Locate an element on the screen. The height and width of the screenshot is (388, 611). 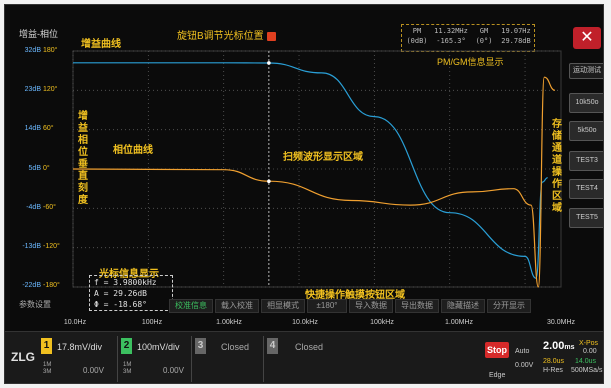
cursor-hint: 旋钮B调节光标位置 is located at coordinates (226, 34).